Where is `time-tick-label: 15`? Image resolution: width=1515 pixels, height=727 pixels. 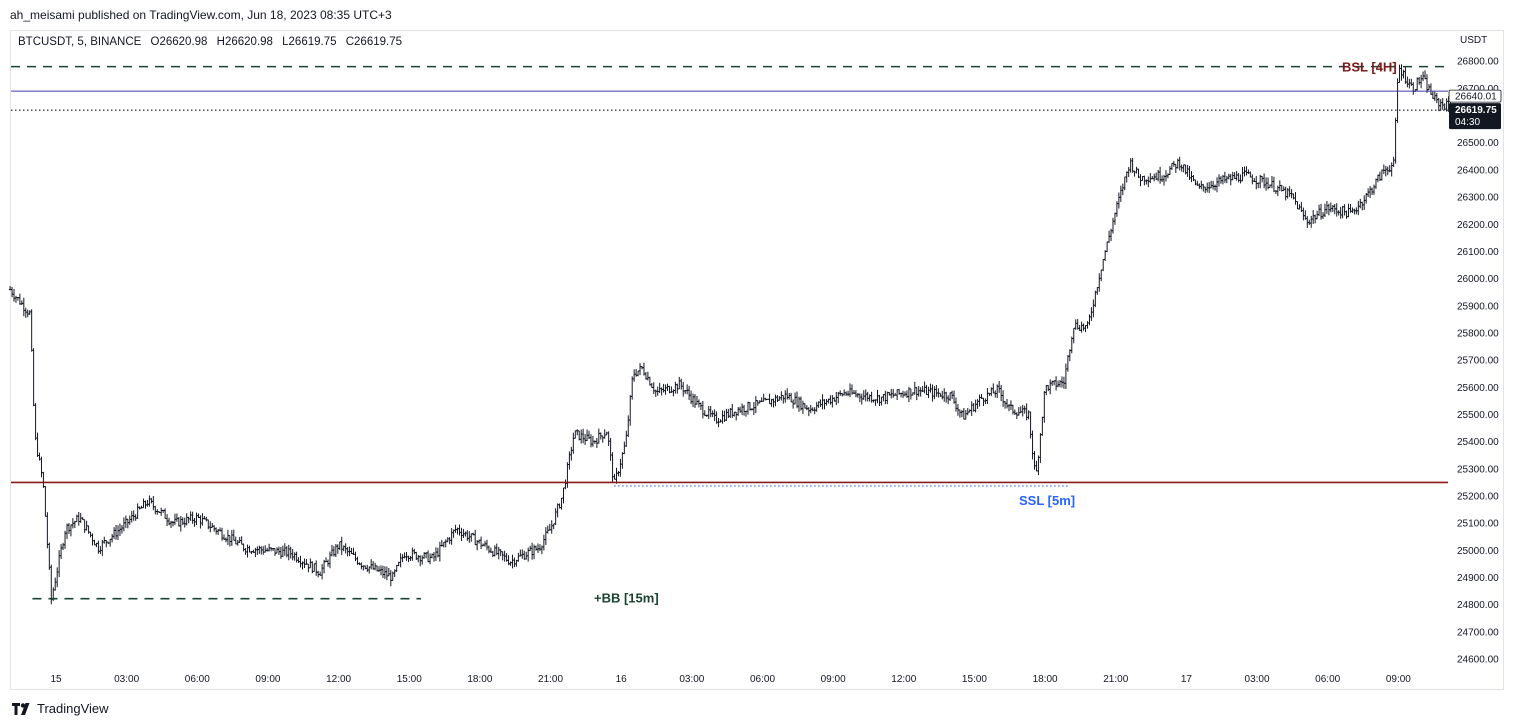 time-tick-label: 15 is located at coordinates (56, 679).